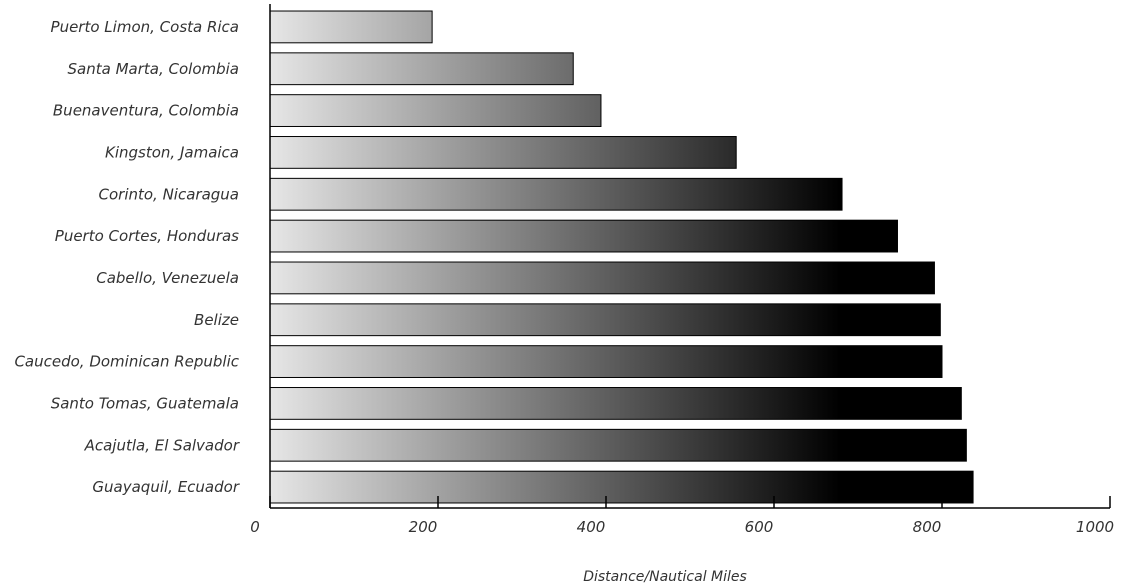  What do you see at coordinates (147, 236) in the screenshot?
I see `category-label: Puerto Cortes, Honduras` at bounding box center [147, 236].